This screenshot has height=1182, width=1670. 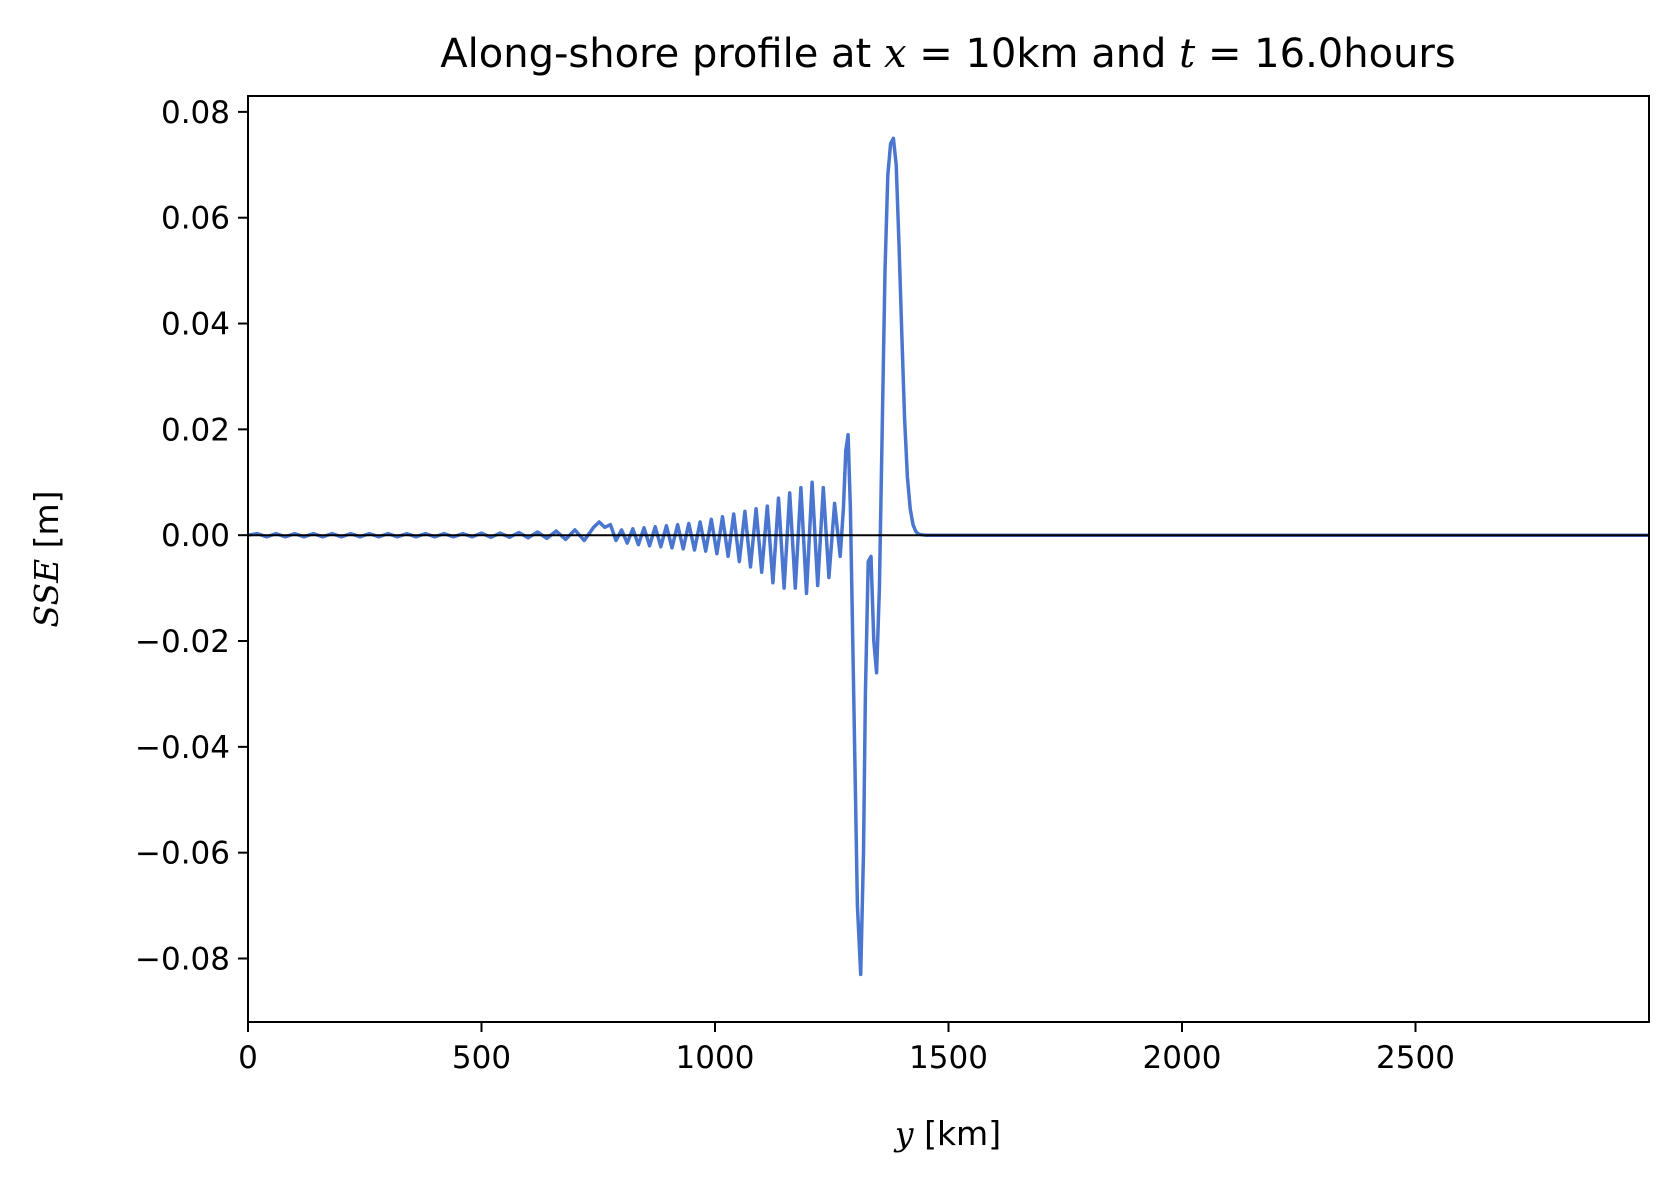 What do you see at coordinates (1043, 54) in the screenshot?
I see `title-x-equation: = 10km and` at bounding box center [1043, 54].